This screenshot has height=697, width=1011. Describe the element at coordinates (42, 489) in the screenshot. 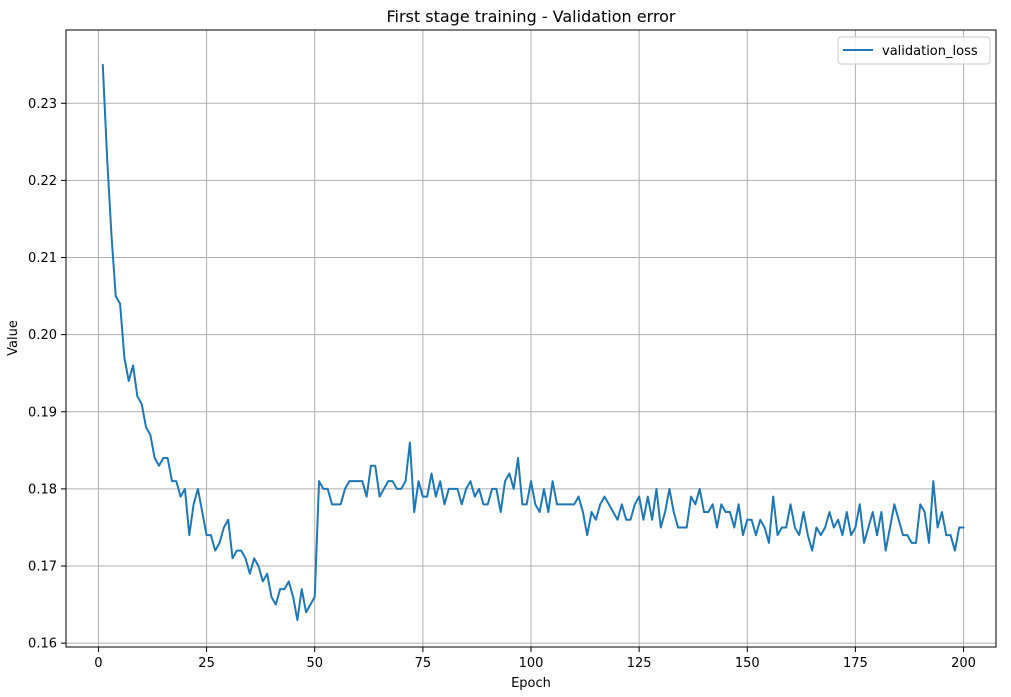

I see `y-tick-label: 0.18` at that location.